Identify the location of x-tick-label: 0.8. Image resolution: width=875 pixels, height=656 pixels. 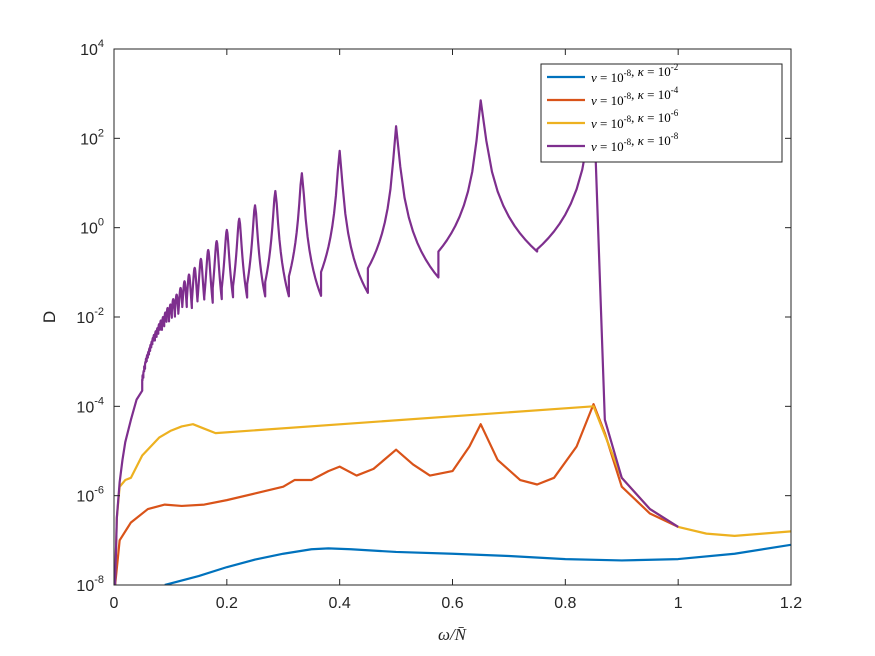
(565, 603).